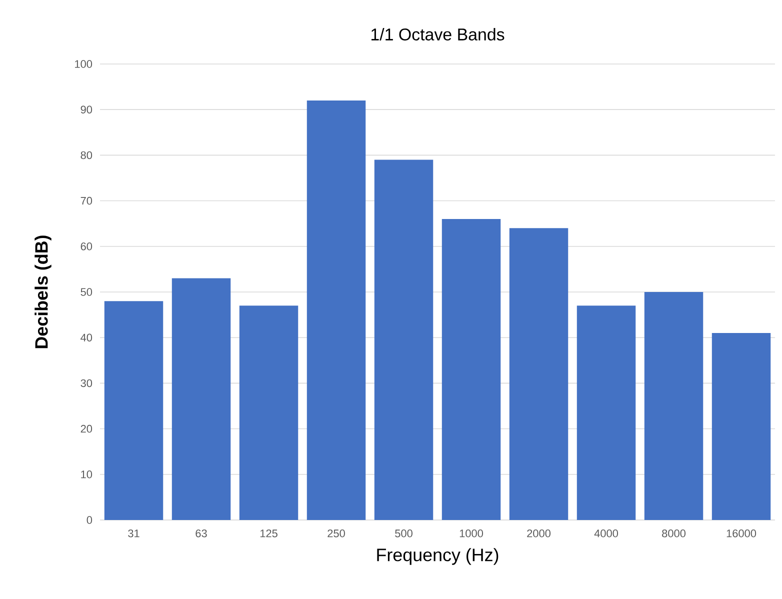 The width and height of the screenshot is (782, 599). What do you see at coordinates (403, 534) in the screenshot?
I see `x-tick-label: 500` at bounding box center [403, 534].